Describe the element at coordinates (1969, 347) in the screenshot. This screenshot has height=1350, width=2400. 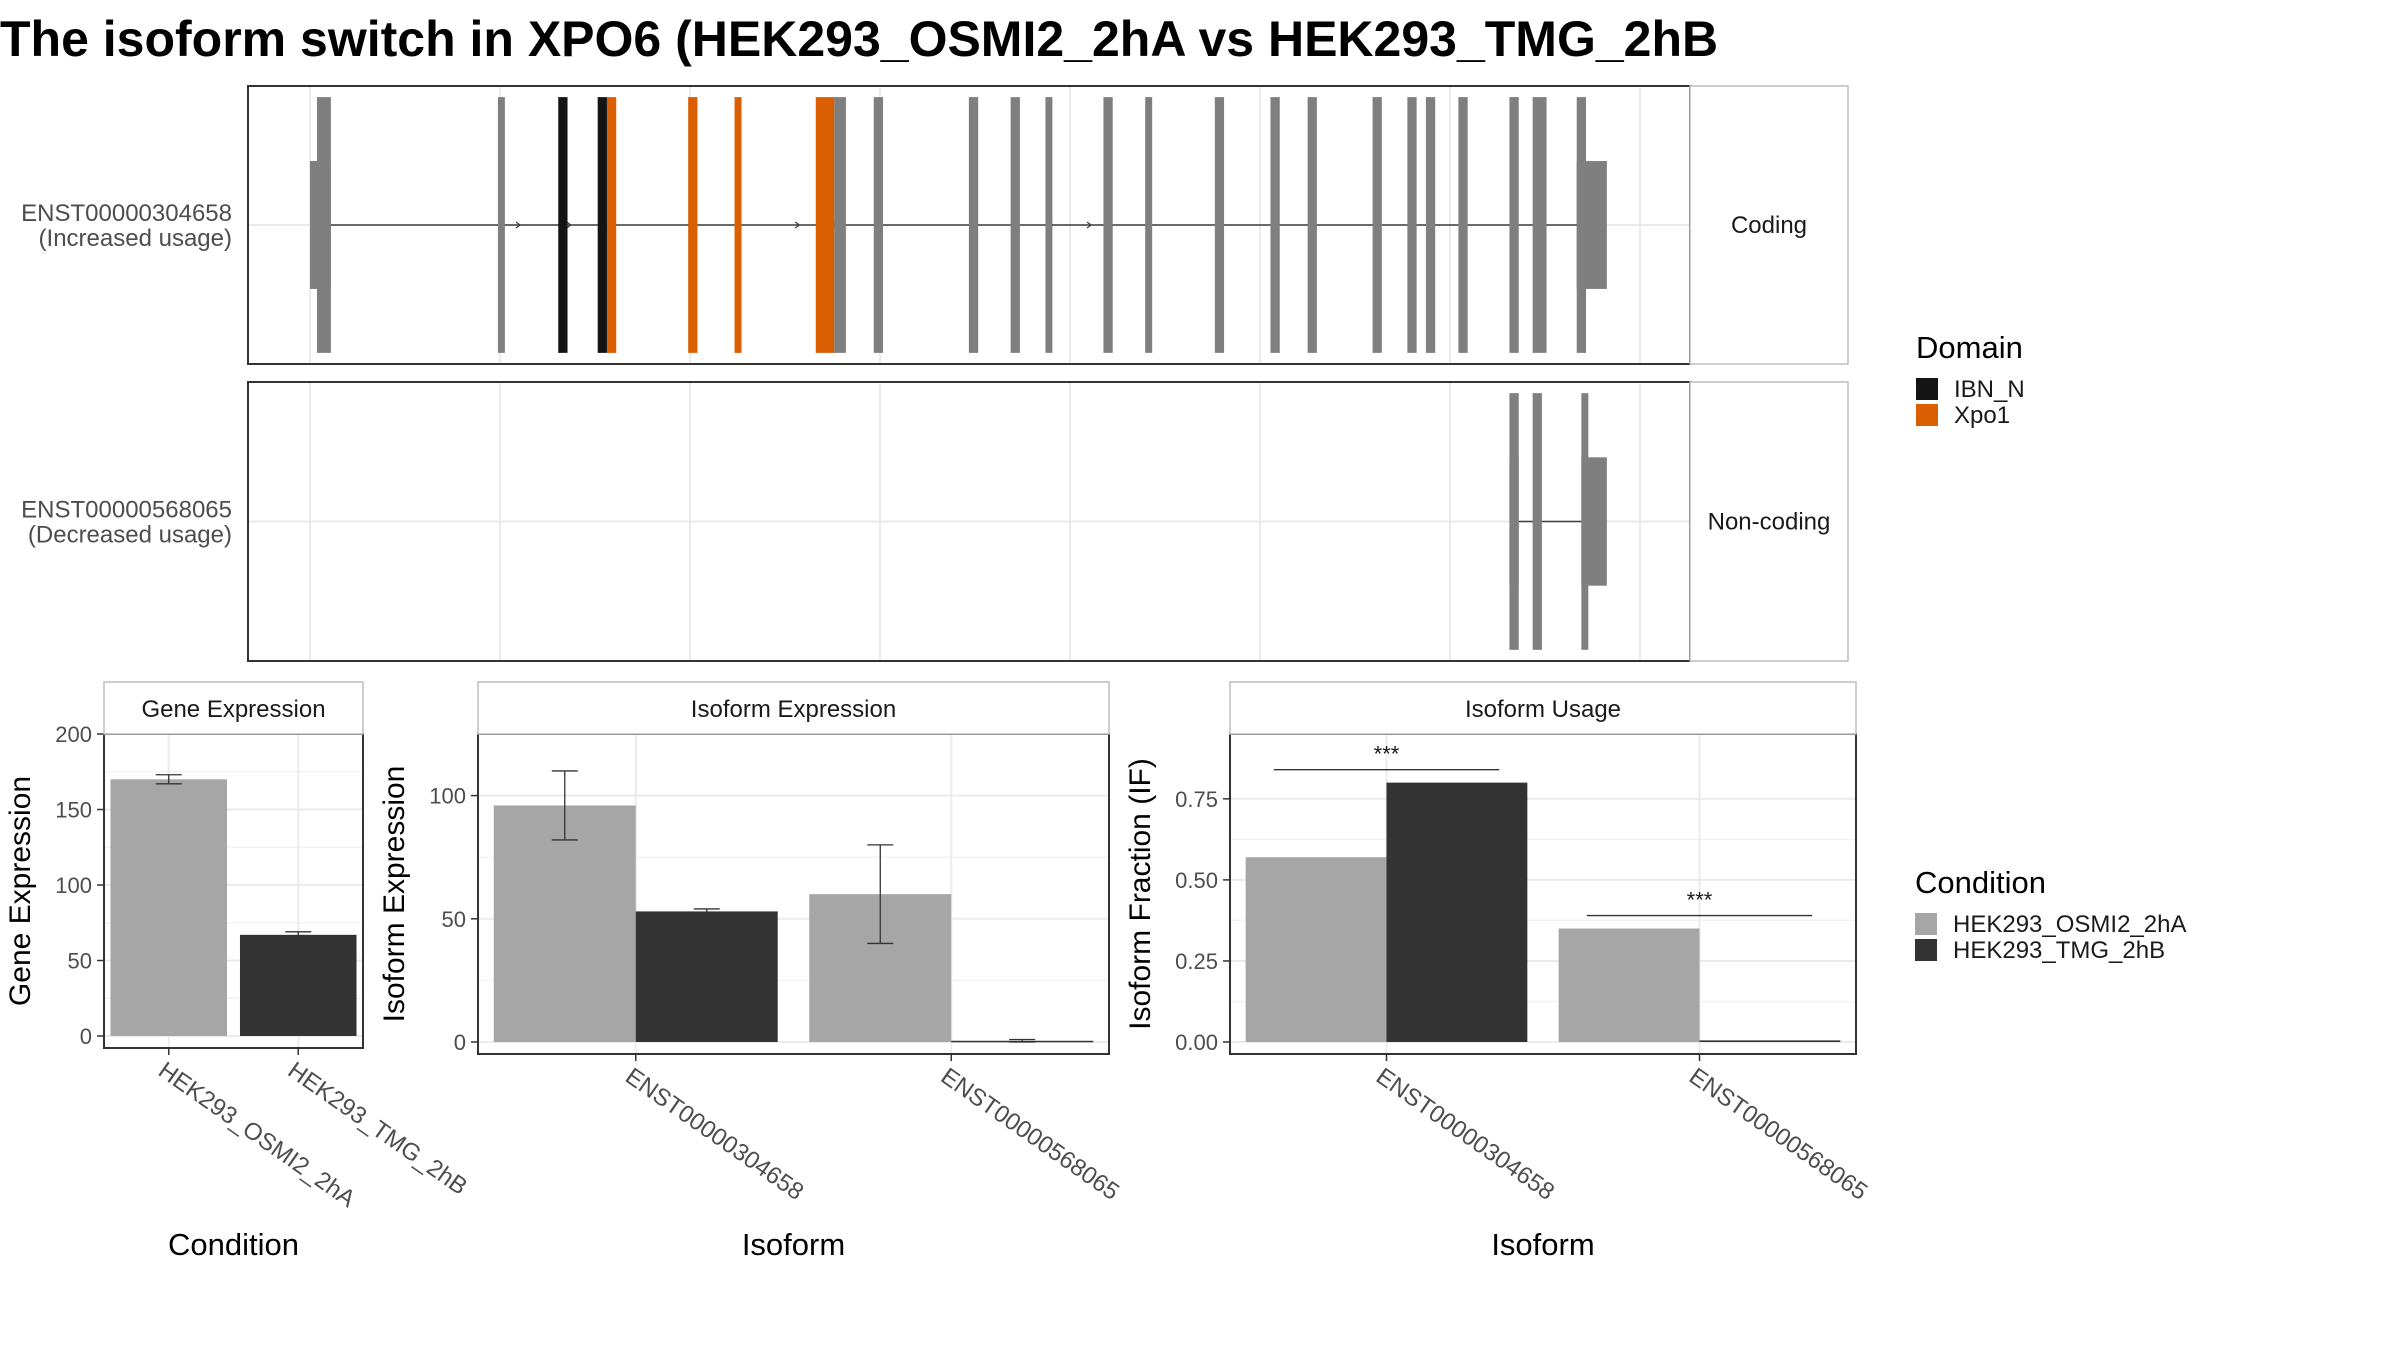
I see `legend-title: Domain` at that location.